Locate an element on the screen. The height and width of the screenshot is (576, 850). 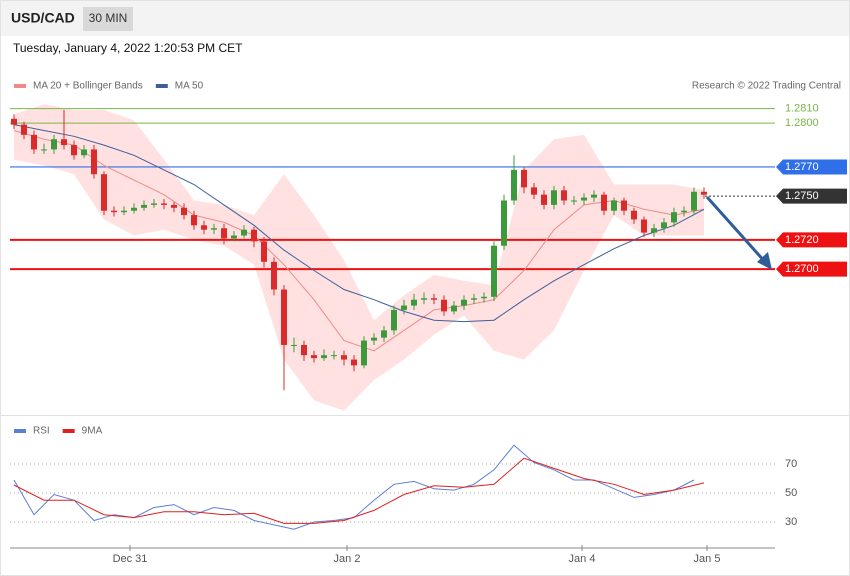
legend-label: 9MA is located at coordinates (92, 431).